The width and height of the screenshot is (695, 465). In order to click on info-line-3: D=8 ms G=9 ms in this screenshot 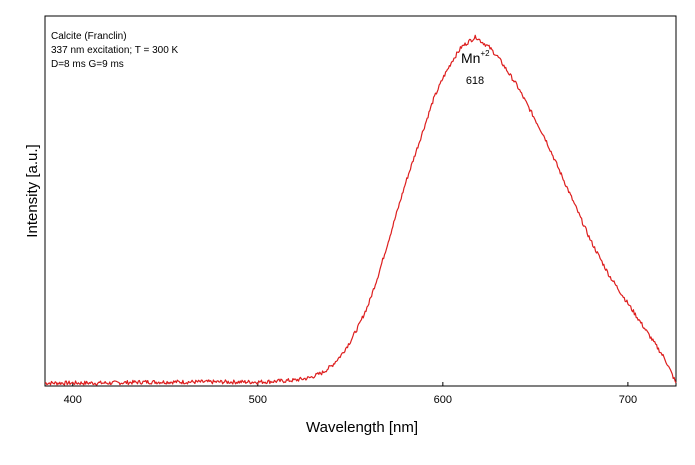, I will do `click(87, 64)`.